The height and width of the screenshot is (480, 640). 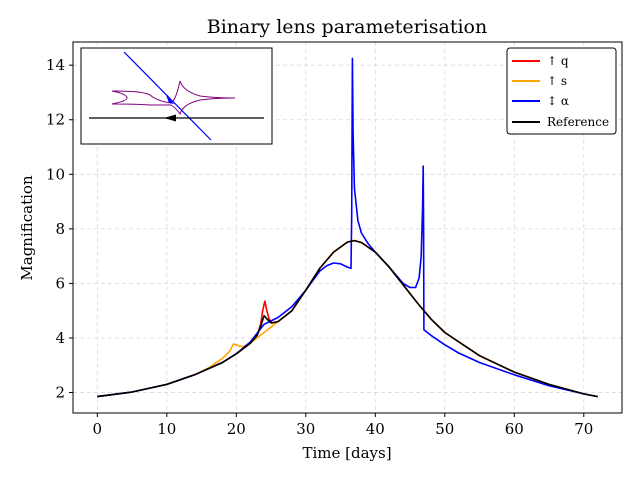 What do you see at coordinates (347, 27) in the screenshot?
I see `chart-title: Binary lens parameterisation` at bounding box center [347, 27].